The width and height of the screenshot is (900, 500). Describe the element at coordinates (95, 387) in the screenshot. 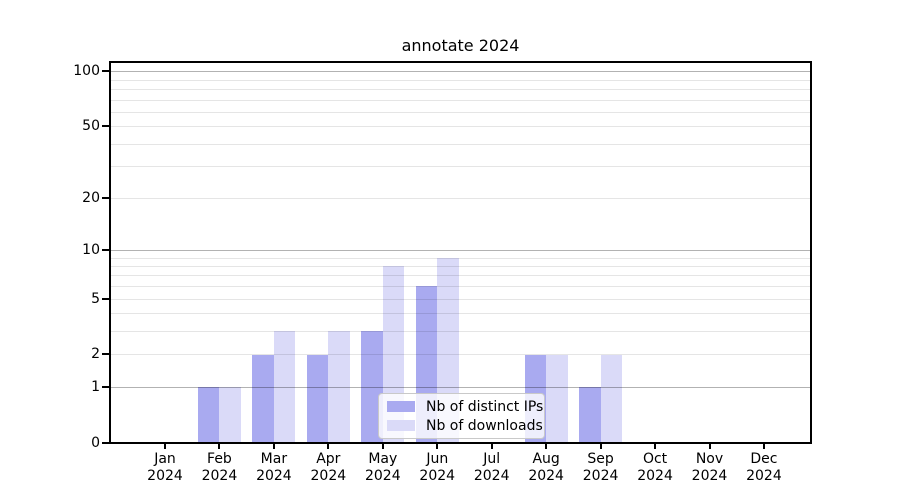

I see `y-tick-label-1: 1` at that location.